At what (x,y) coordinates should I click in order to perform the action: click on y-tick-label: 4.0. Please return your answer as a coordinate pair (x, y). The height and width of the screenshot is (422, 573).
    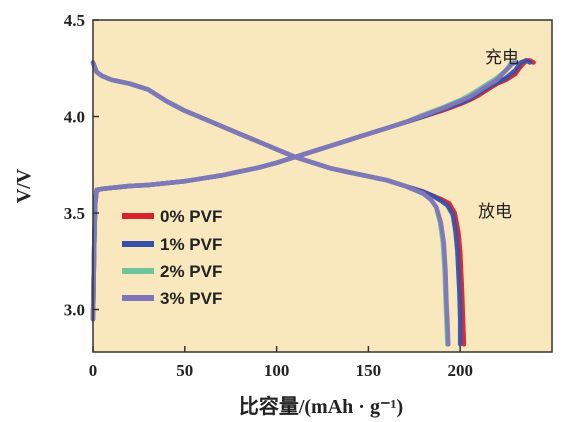
    Looking at the image, I should click on (74, 117).